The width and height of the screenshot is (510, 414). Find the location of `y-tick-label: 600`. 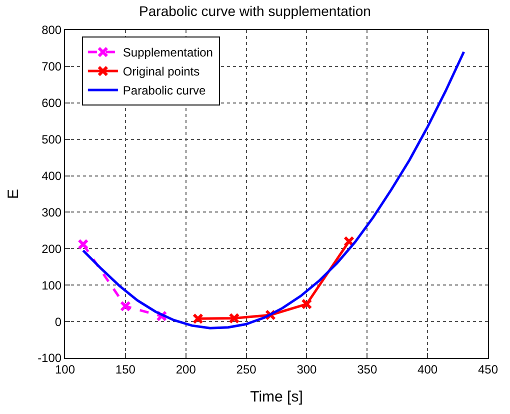

y-tick-label: 600 is located at coordinates (52, 103).